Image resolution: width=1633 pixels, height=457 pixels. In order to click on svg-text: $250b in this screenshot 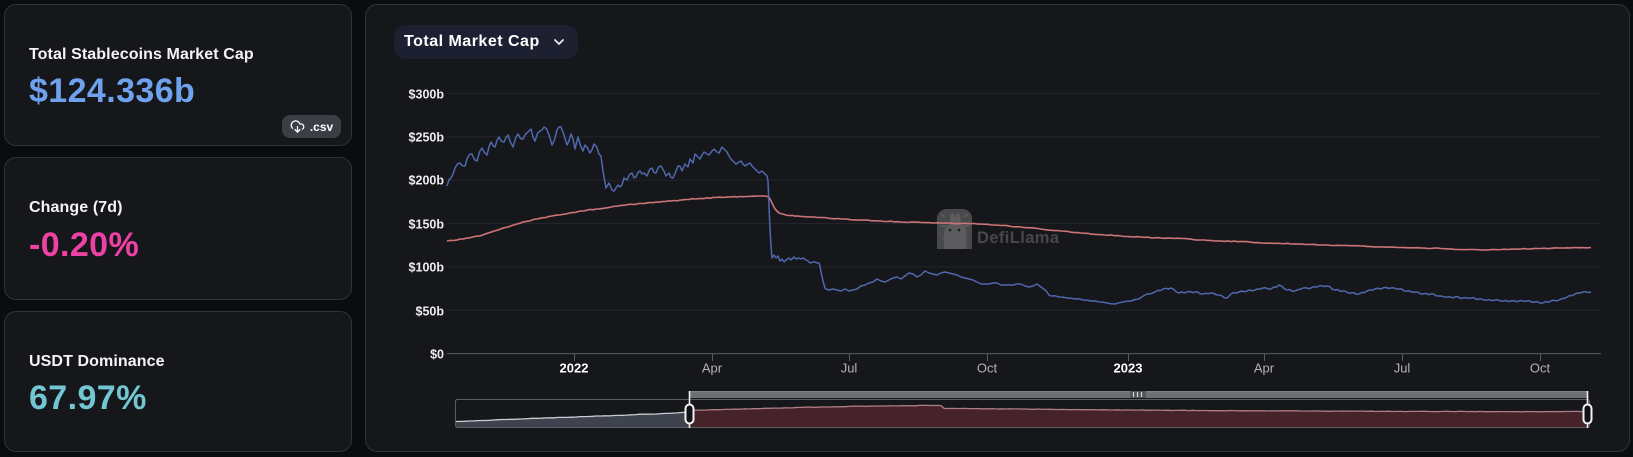, I will do `click(427, 138)`.